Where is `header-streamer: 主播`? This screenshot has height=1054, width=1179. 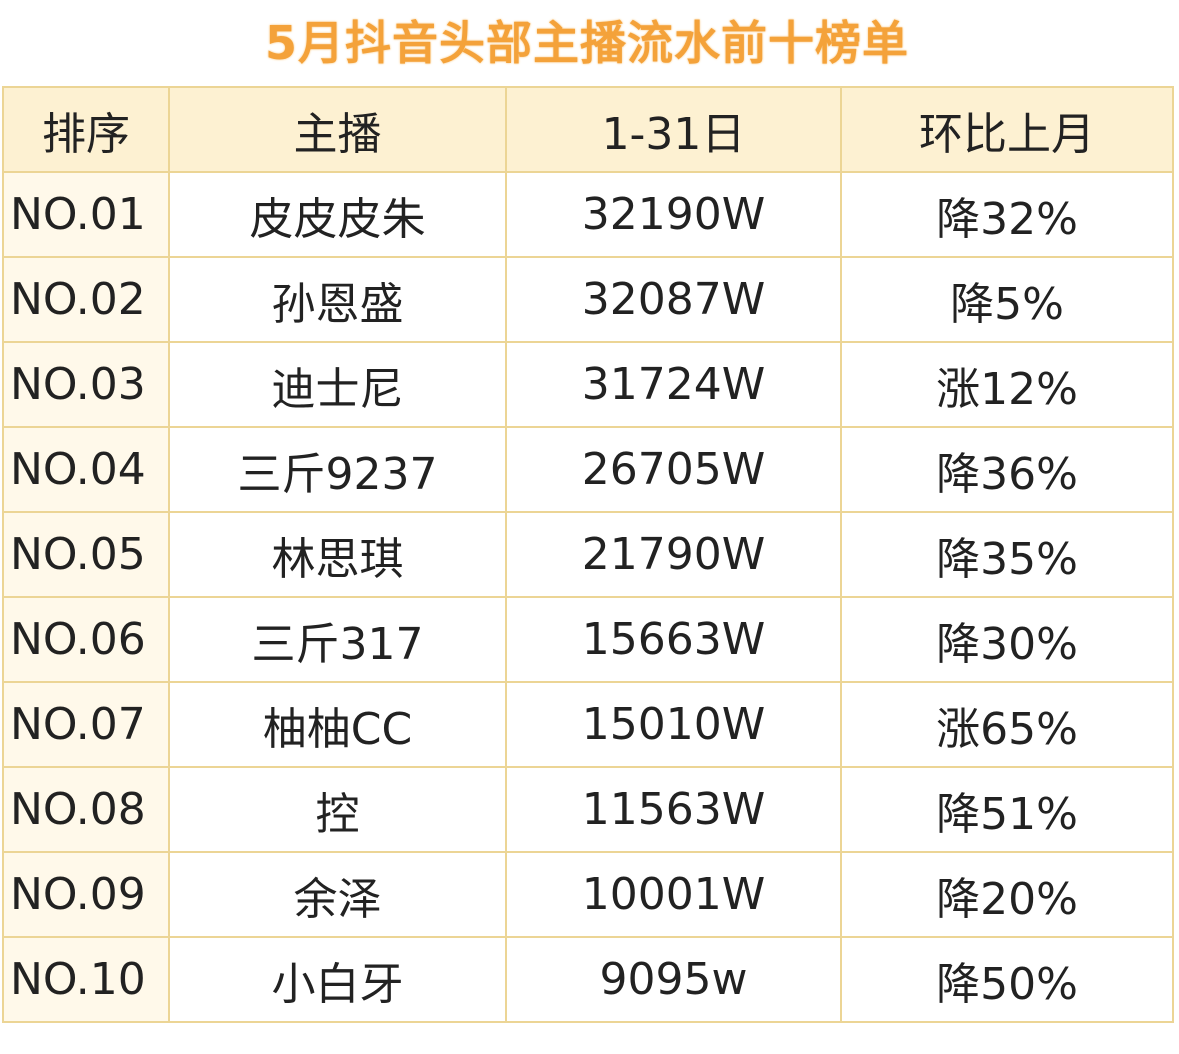
header-streamer: 主播 is located at coordinates (337, 129).